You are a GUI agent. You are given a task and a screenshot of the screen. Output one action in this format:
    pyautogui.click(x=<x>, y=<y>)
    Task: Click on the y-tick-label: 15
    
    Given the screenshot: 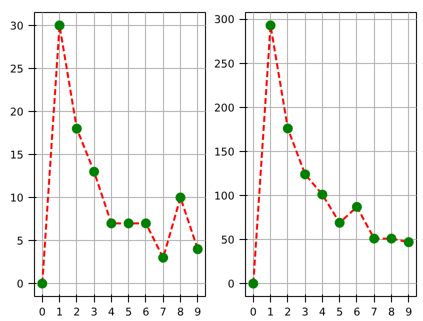 What is the action you would take?
    pyautogui.click(x=17, y=155)
    